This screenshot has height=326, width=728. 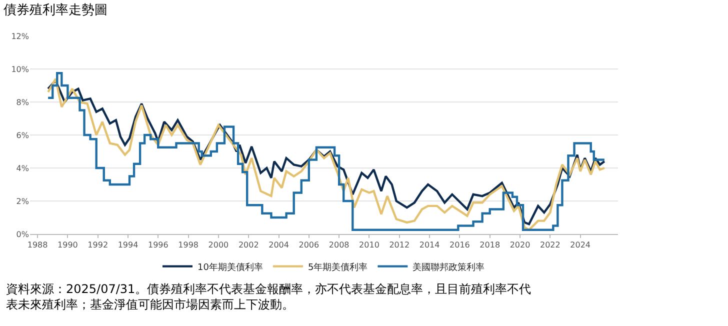 What do you see at coordinates (429, 245) in the screenshot?
I see `x-tick-label: 2014` at bounding box center [429, 245].